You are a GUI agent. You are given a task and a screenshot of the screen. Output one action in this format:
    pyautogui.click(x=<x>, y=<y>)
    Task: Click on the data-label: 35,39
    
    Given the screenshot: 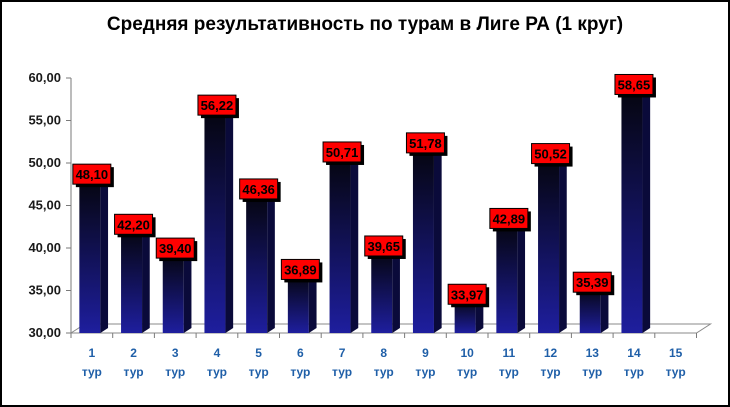 What is the action you would take?
    pyautogui.click(x=593, y=283)
    